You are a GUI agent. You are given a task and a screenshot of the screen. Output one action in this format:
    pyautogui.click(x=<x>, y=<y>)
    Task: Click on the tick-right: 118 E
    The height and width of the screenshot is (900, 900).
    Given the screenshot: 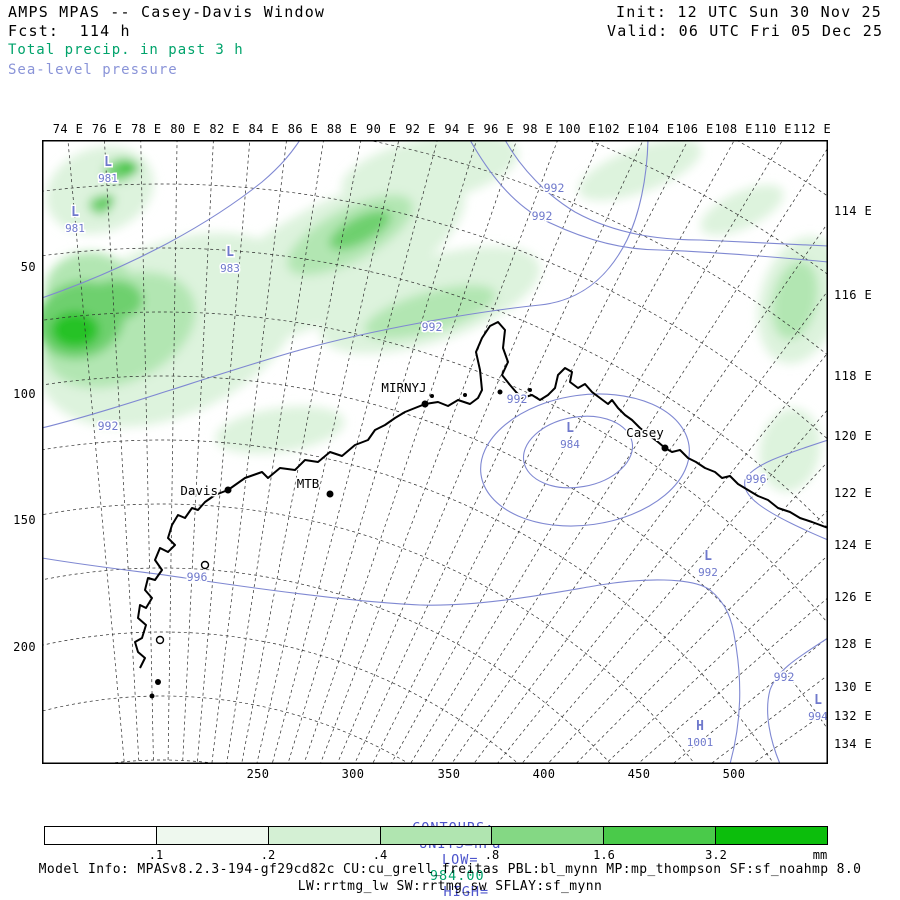 What is the action you would take?
    pyautogui.click(x=853, y=376)
    